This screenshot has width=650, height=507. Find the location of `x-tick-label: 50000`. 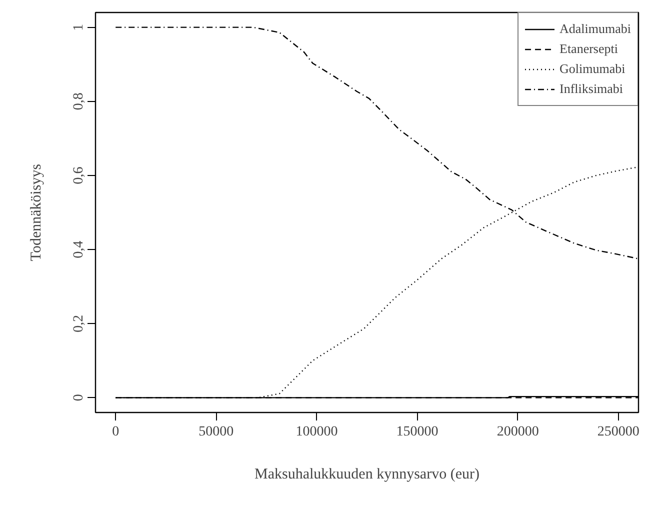

x-tick-label: 50000 is located at coordinates (216, 432).